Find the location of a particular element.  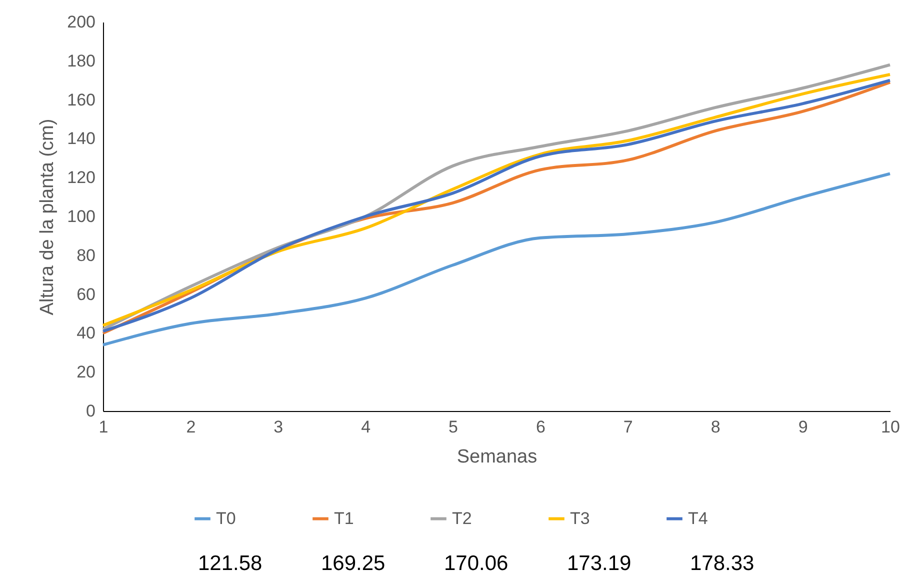

y-tick-label: 120 is located at coordinates (81, 178).